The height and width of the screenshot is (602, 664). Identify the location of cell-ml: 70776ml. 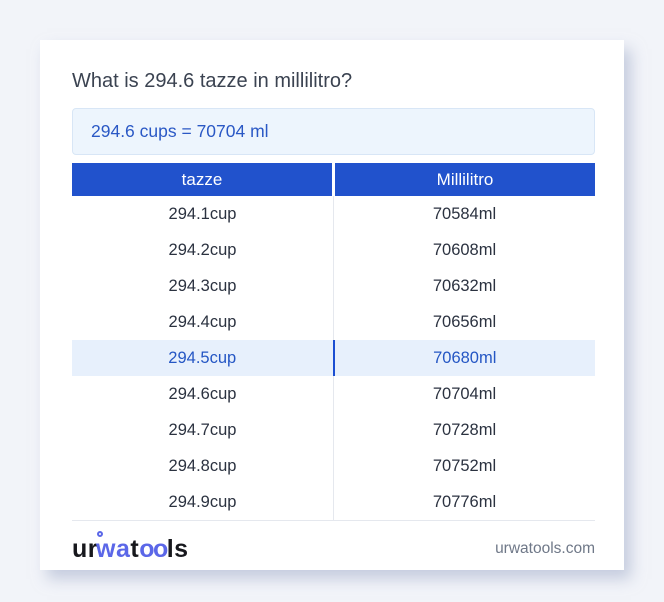
(464, 502).